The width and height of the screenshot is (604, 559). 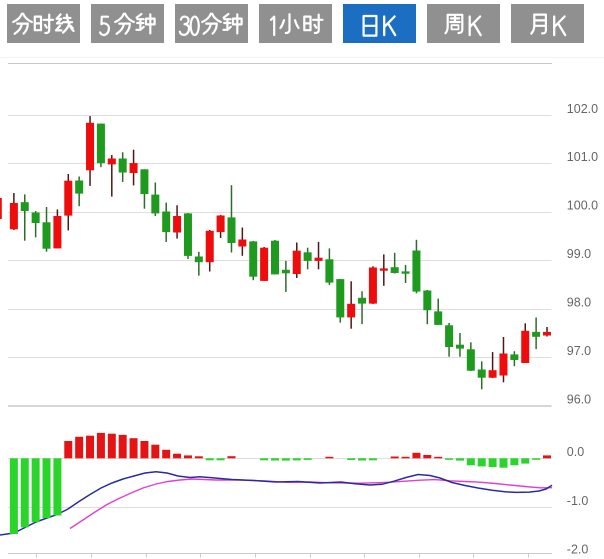 I want to click on svg-text: 101.0, so click(x=582, y=157).